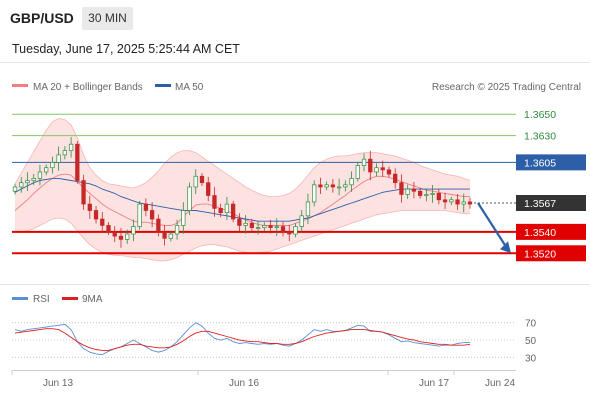 This screenshot has width=590, height=400. I want to click on bollinger-lower-line, so click(242, 236).